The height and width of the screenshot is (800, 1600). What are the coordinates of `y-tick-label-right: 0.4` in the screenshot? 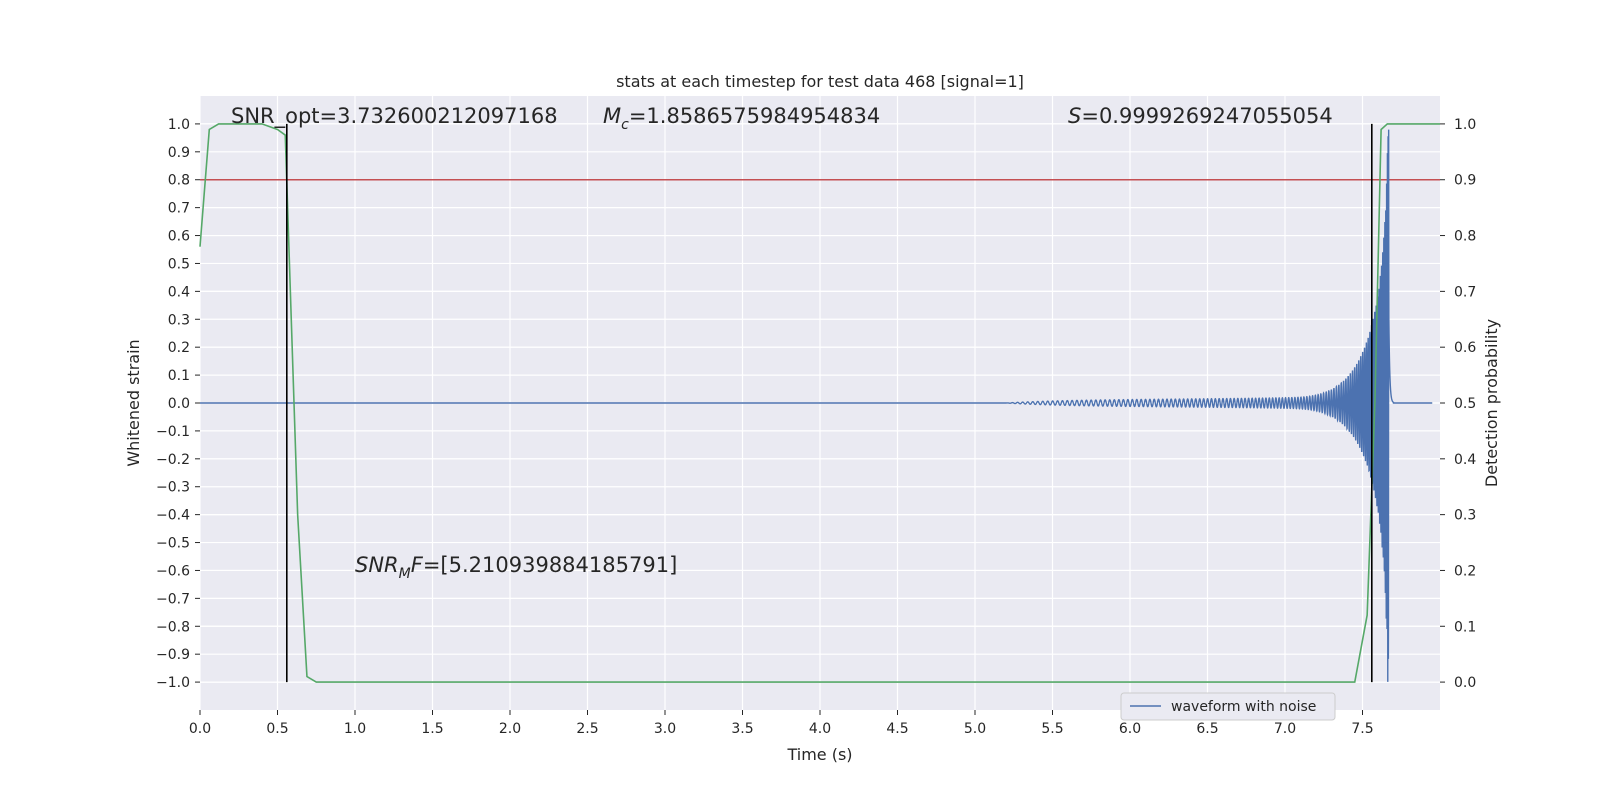 It's located at (1465, 460).